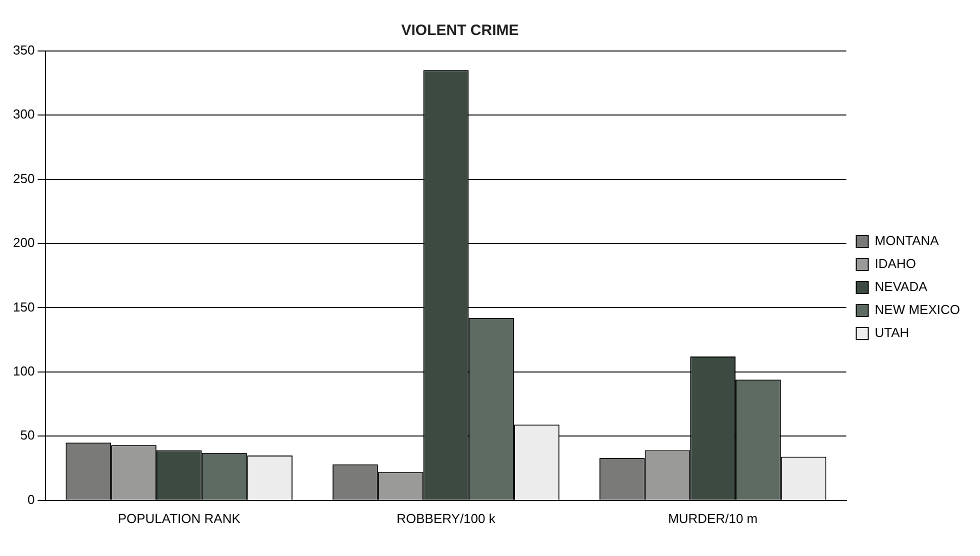 The height and width of the screenshot is (556, 980). Describe the element at coordinates (31, 499) in the screenshot. I see `y-tick-label: 0` at that location.